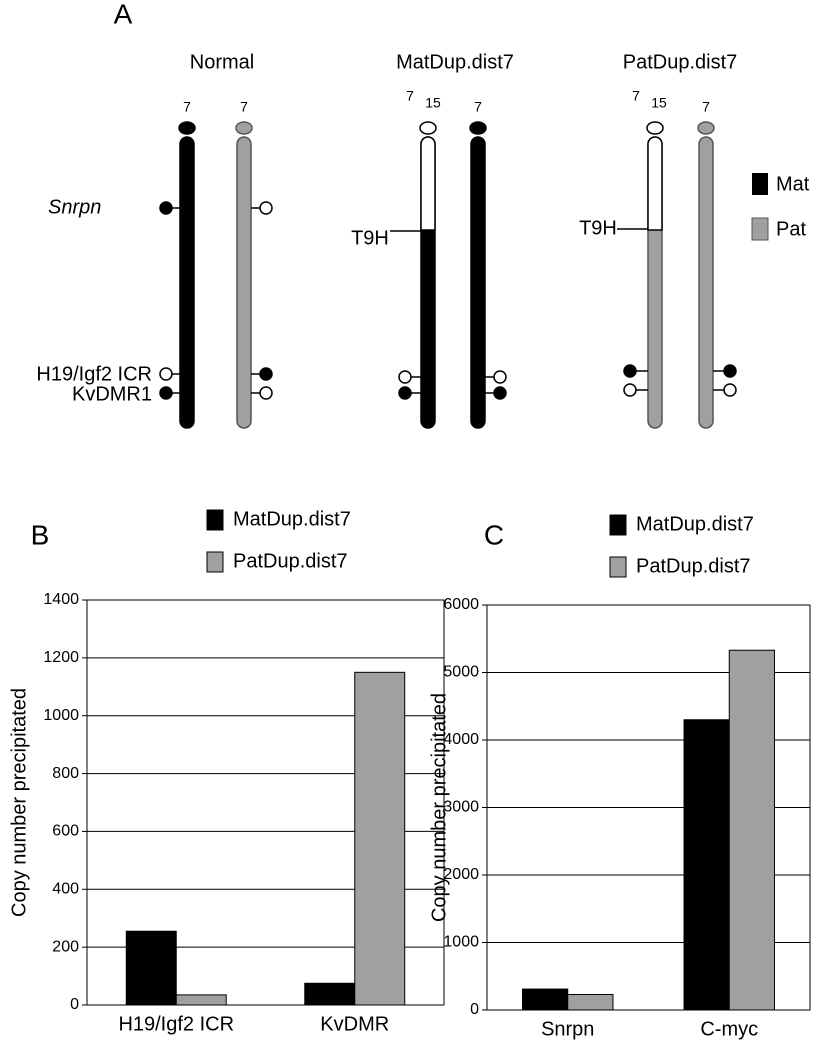  Describe the element at coordinates (176, 1024) in the screenshot. I see `x-tick-label: H19/Igf2 ICR` at that location.